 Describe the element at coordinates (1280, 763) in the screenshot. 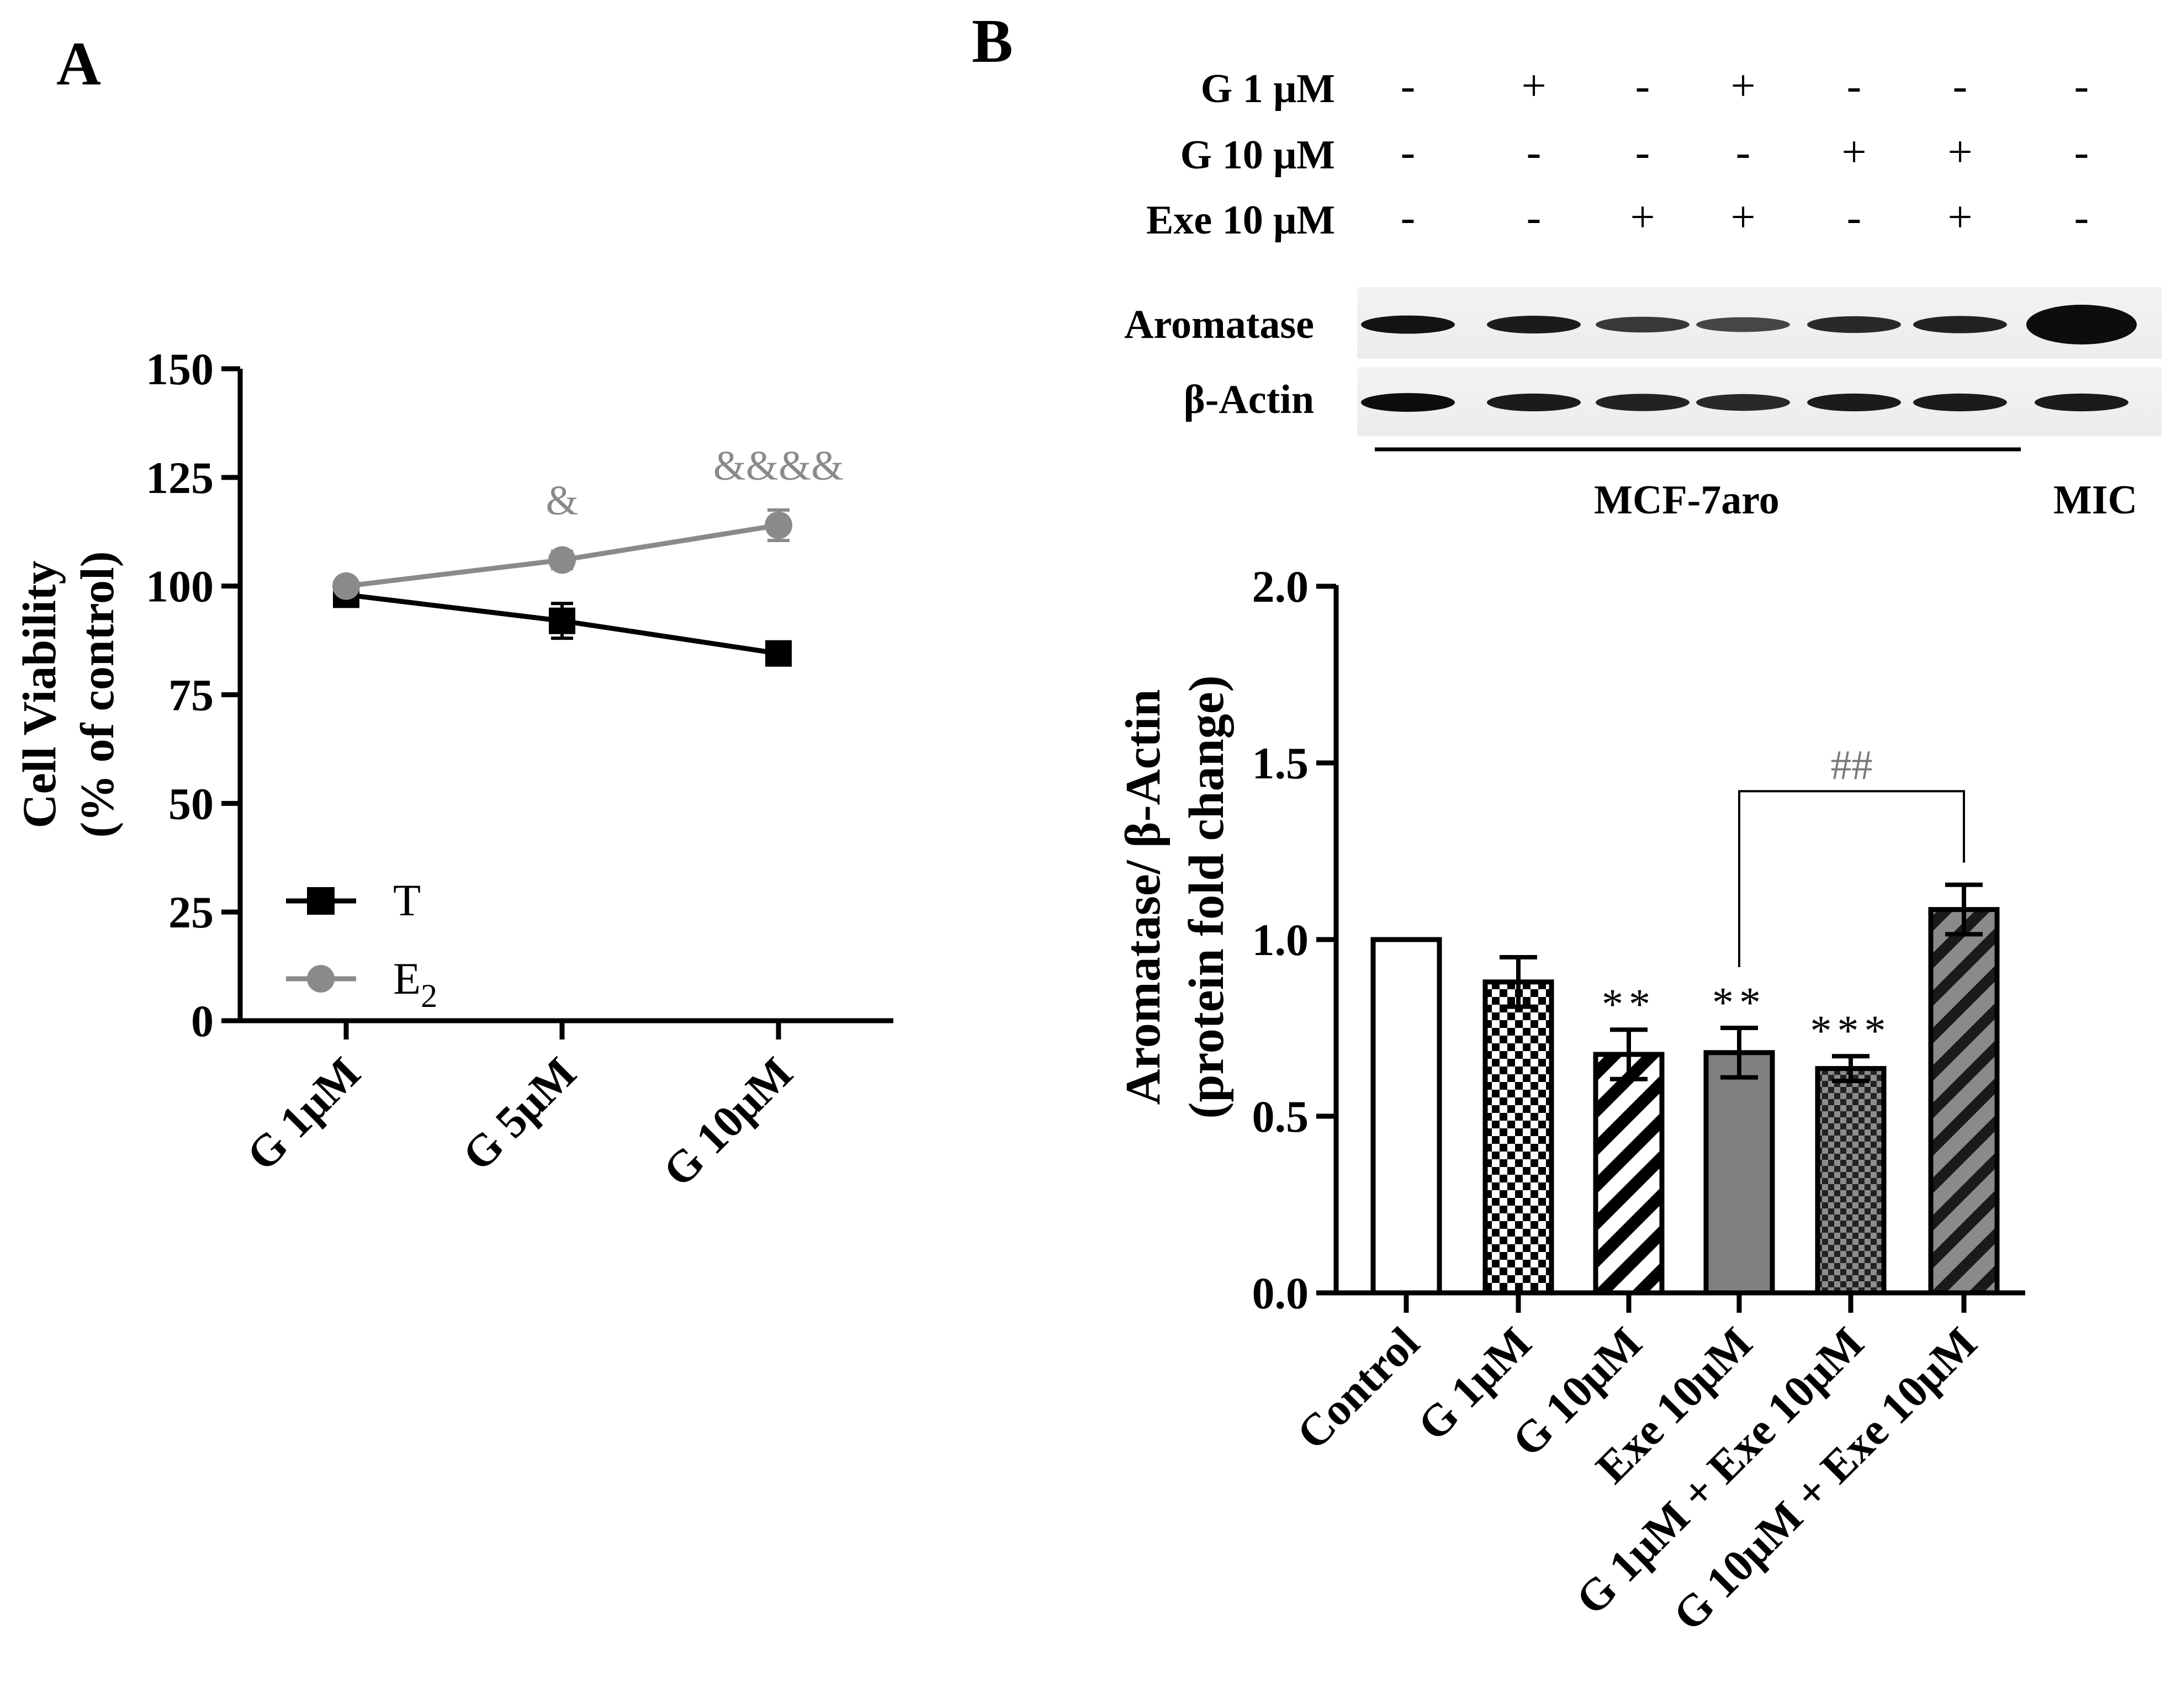

I see `y-tick-label: 1.5` at that location.